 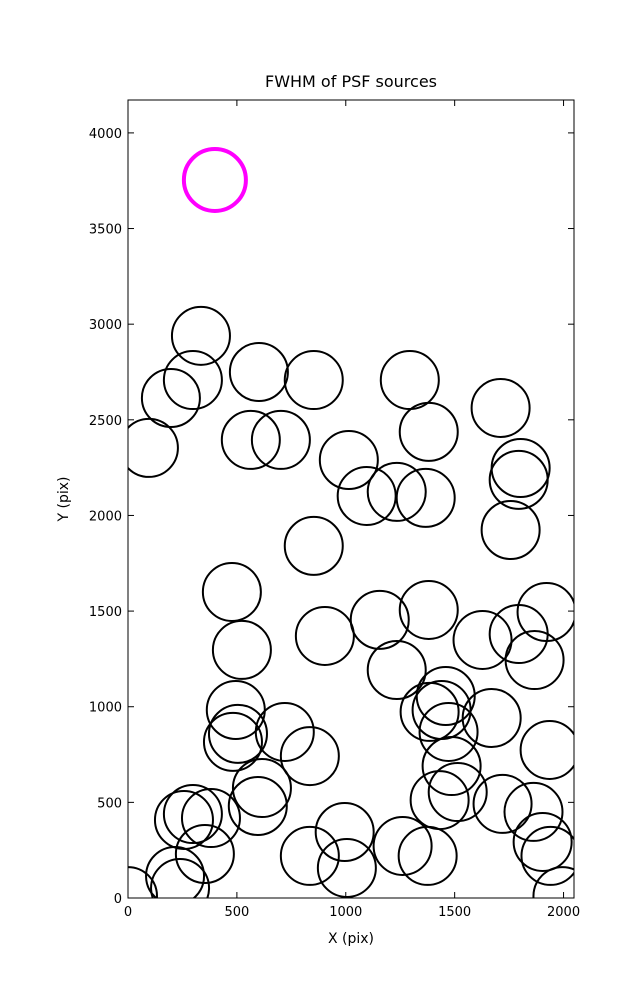 I want to click on y-tick-label: 1000, so click(x=105, y=708).